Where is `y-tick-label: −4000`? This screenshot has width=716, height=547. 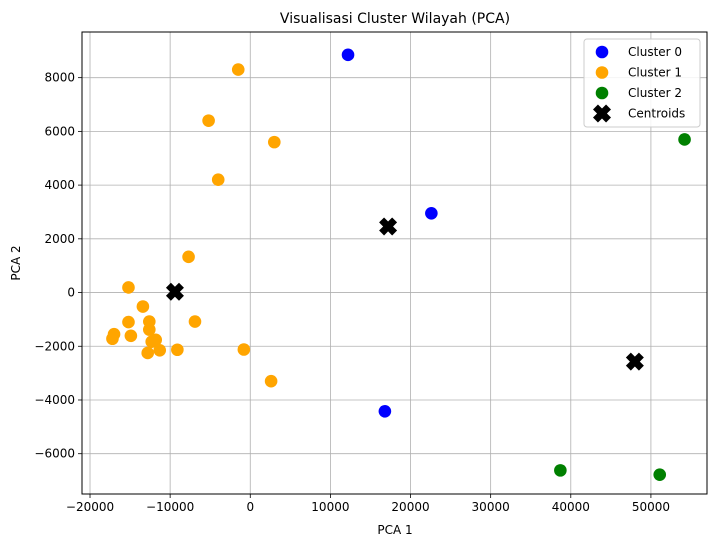
y-tick-label: −4000 is located at coordinates (54, 400).